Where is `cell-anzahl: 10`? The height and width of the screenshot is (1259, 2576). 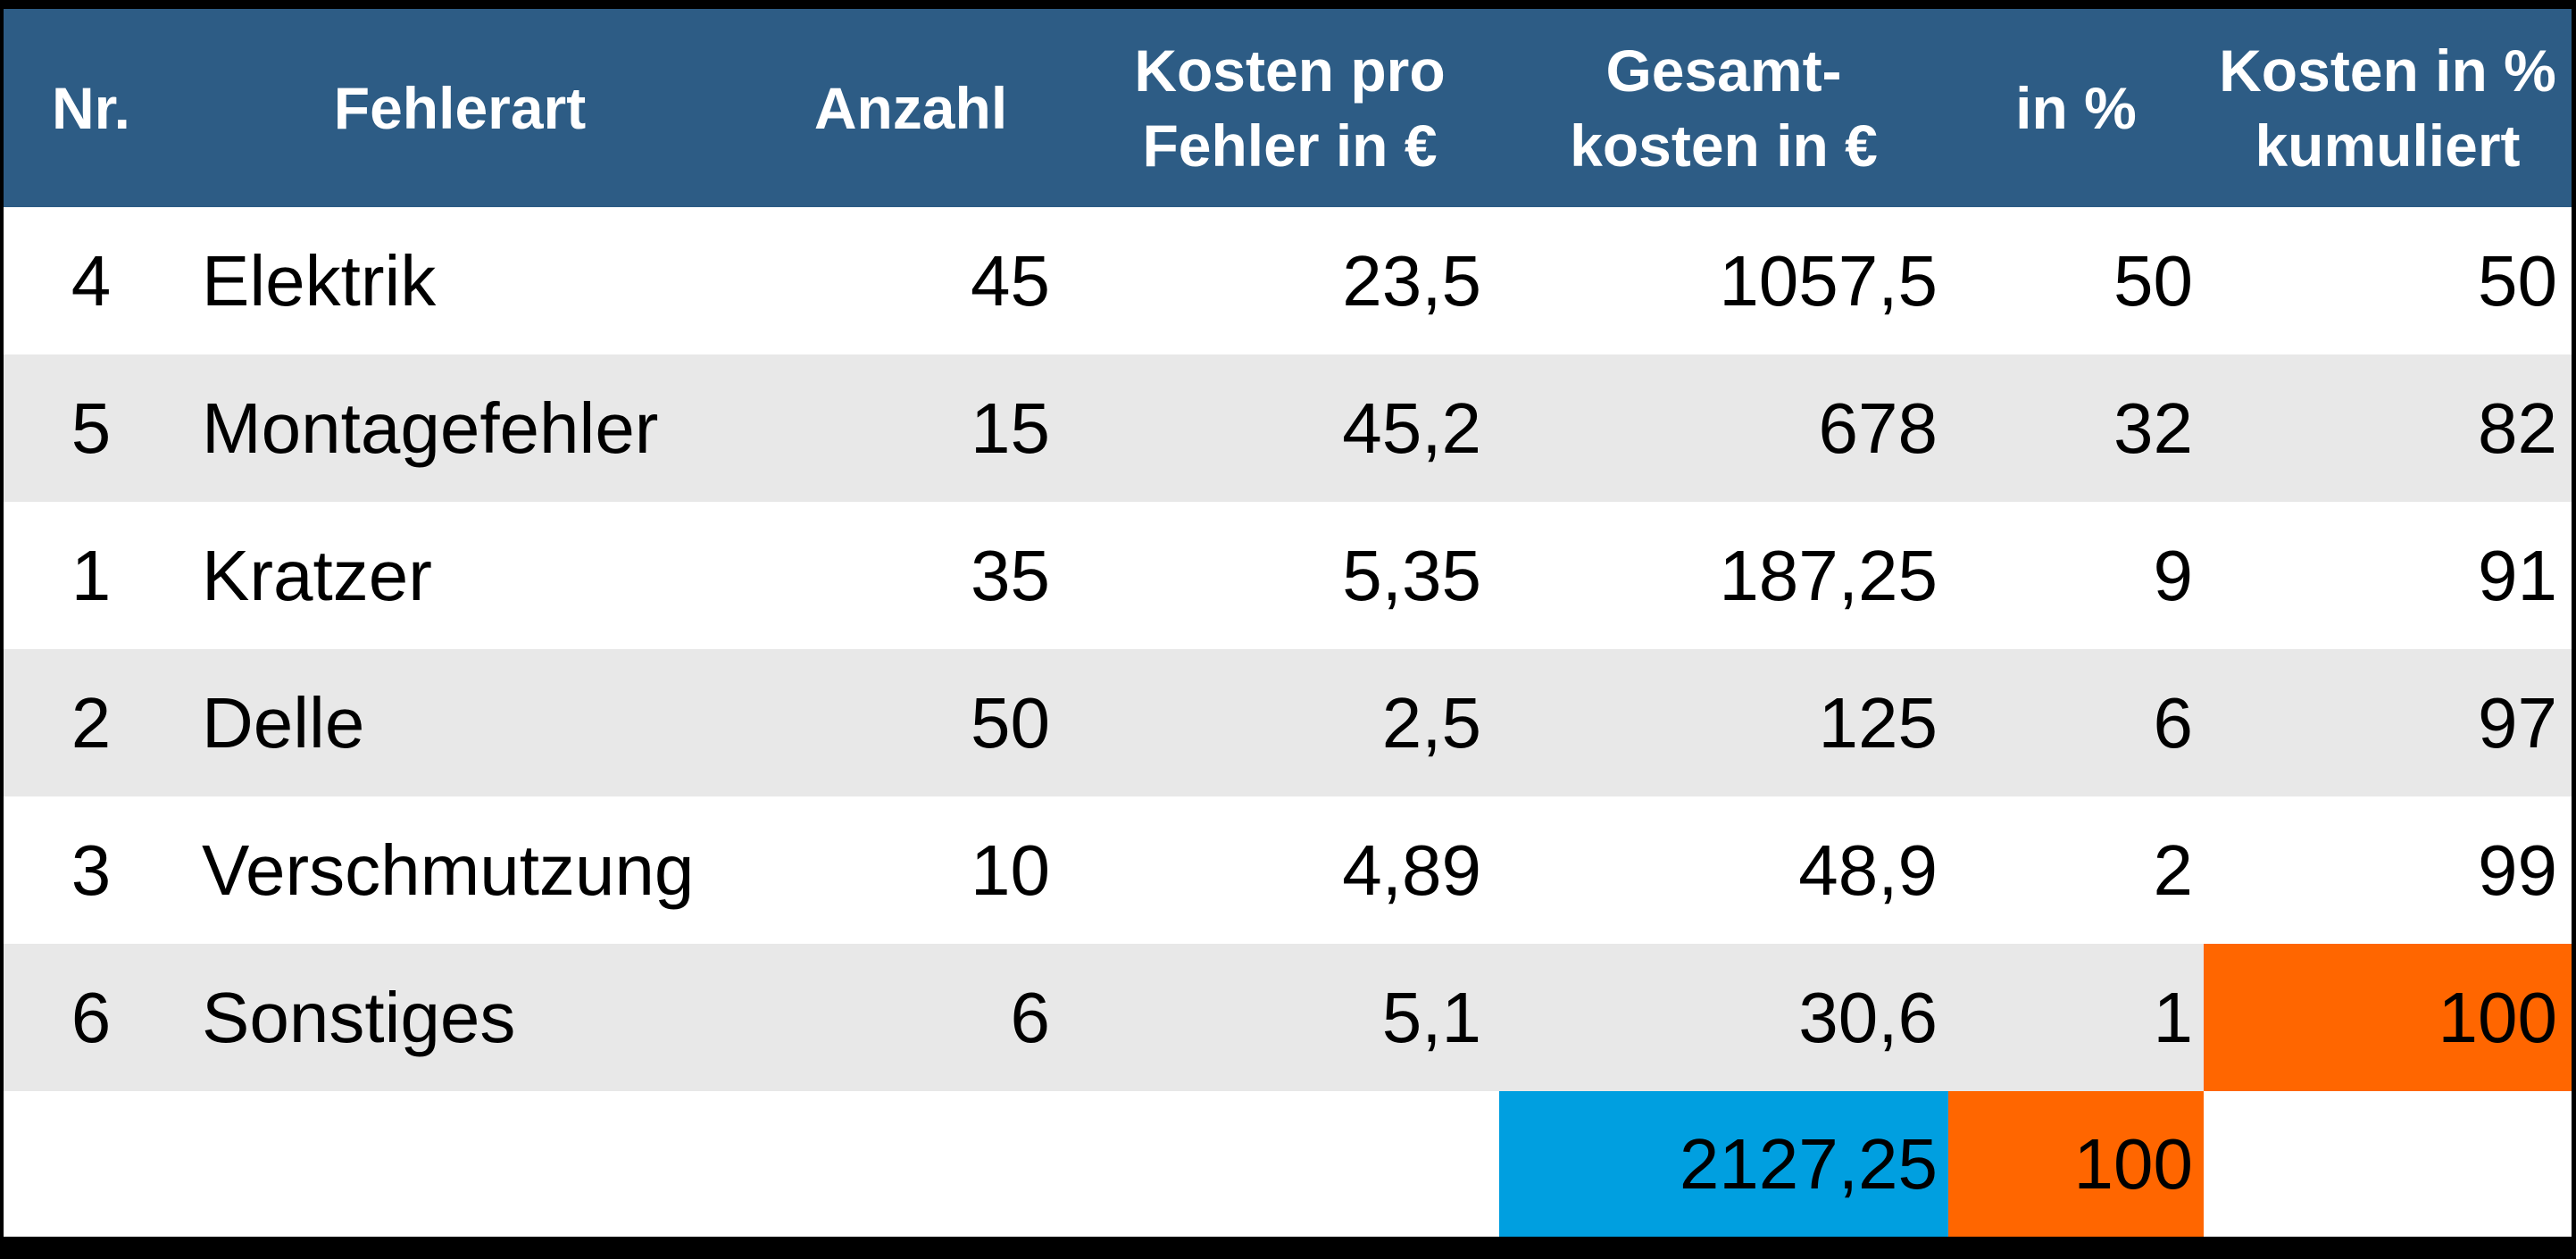
cell-anzahl: 10 is located at coordinates (1010, 870).